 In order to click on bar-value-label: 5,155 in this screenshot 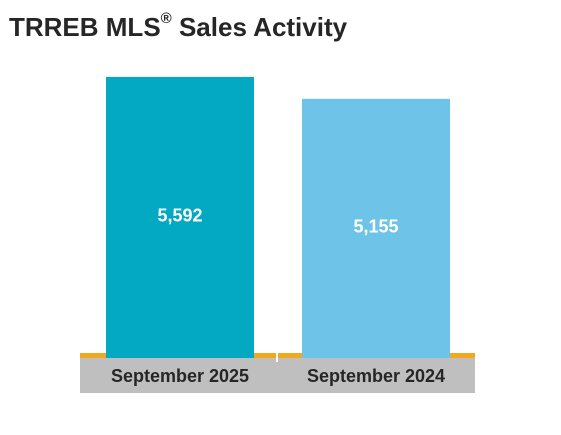, I will do `click(375, 227)`.